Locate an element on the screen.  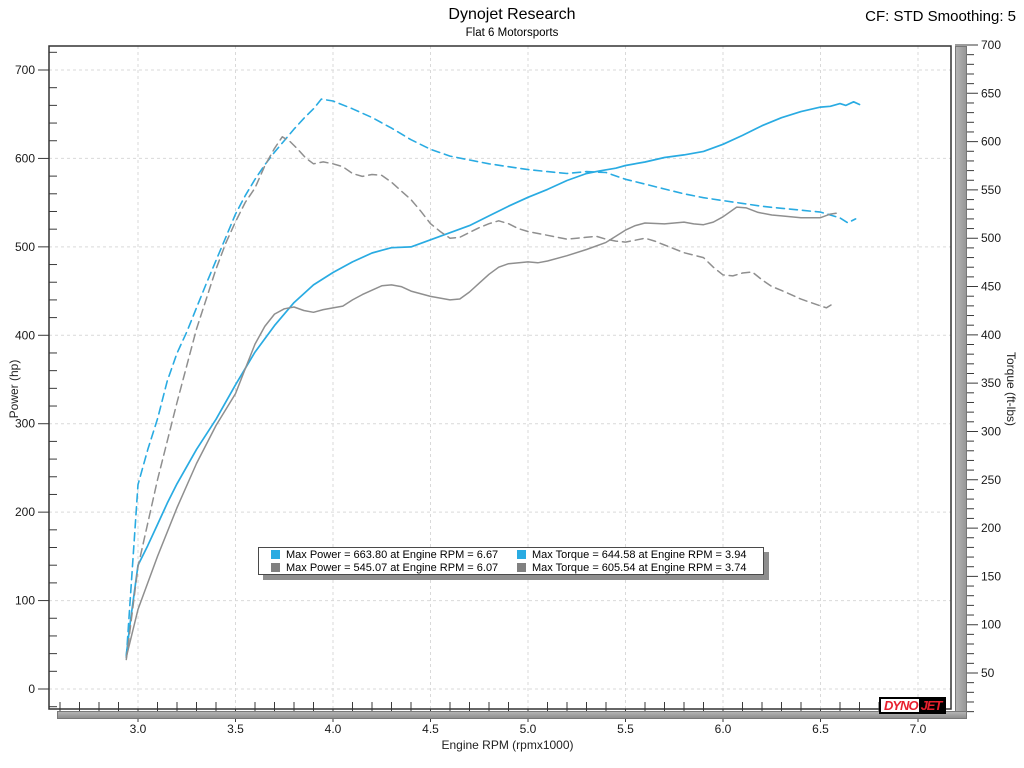
rpm-tick-label: 3.5 is located at coordinates (235, 729).